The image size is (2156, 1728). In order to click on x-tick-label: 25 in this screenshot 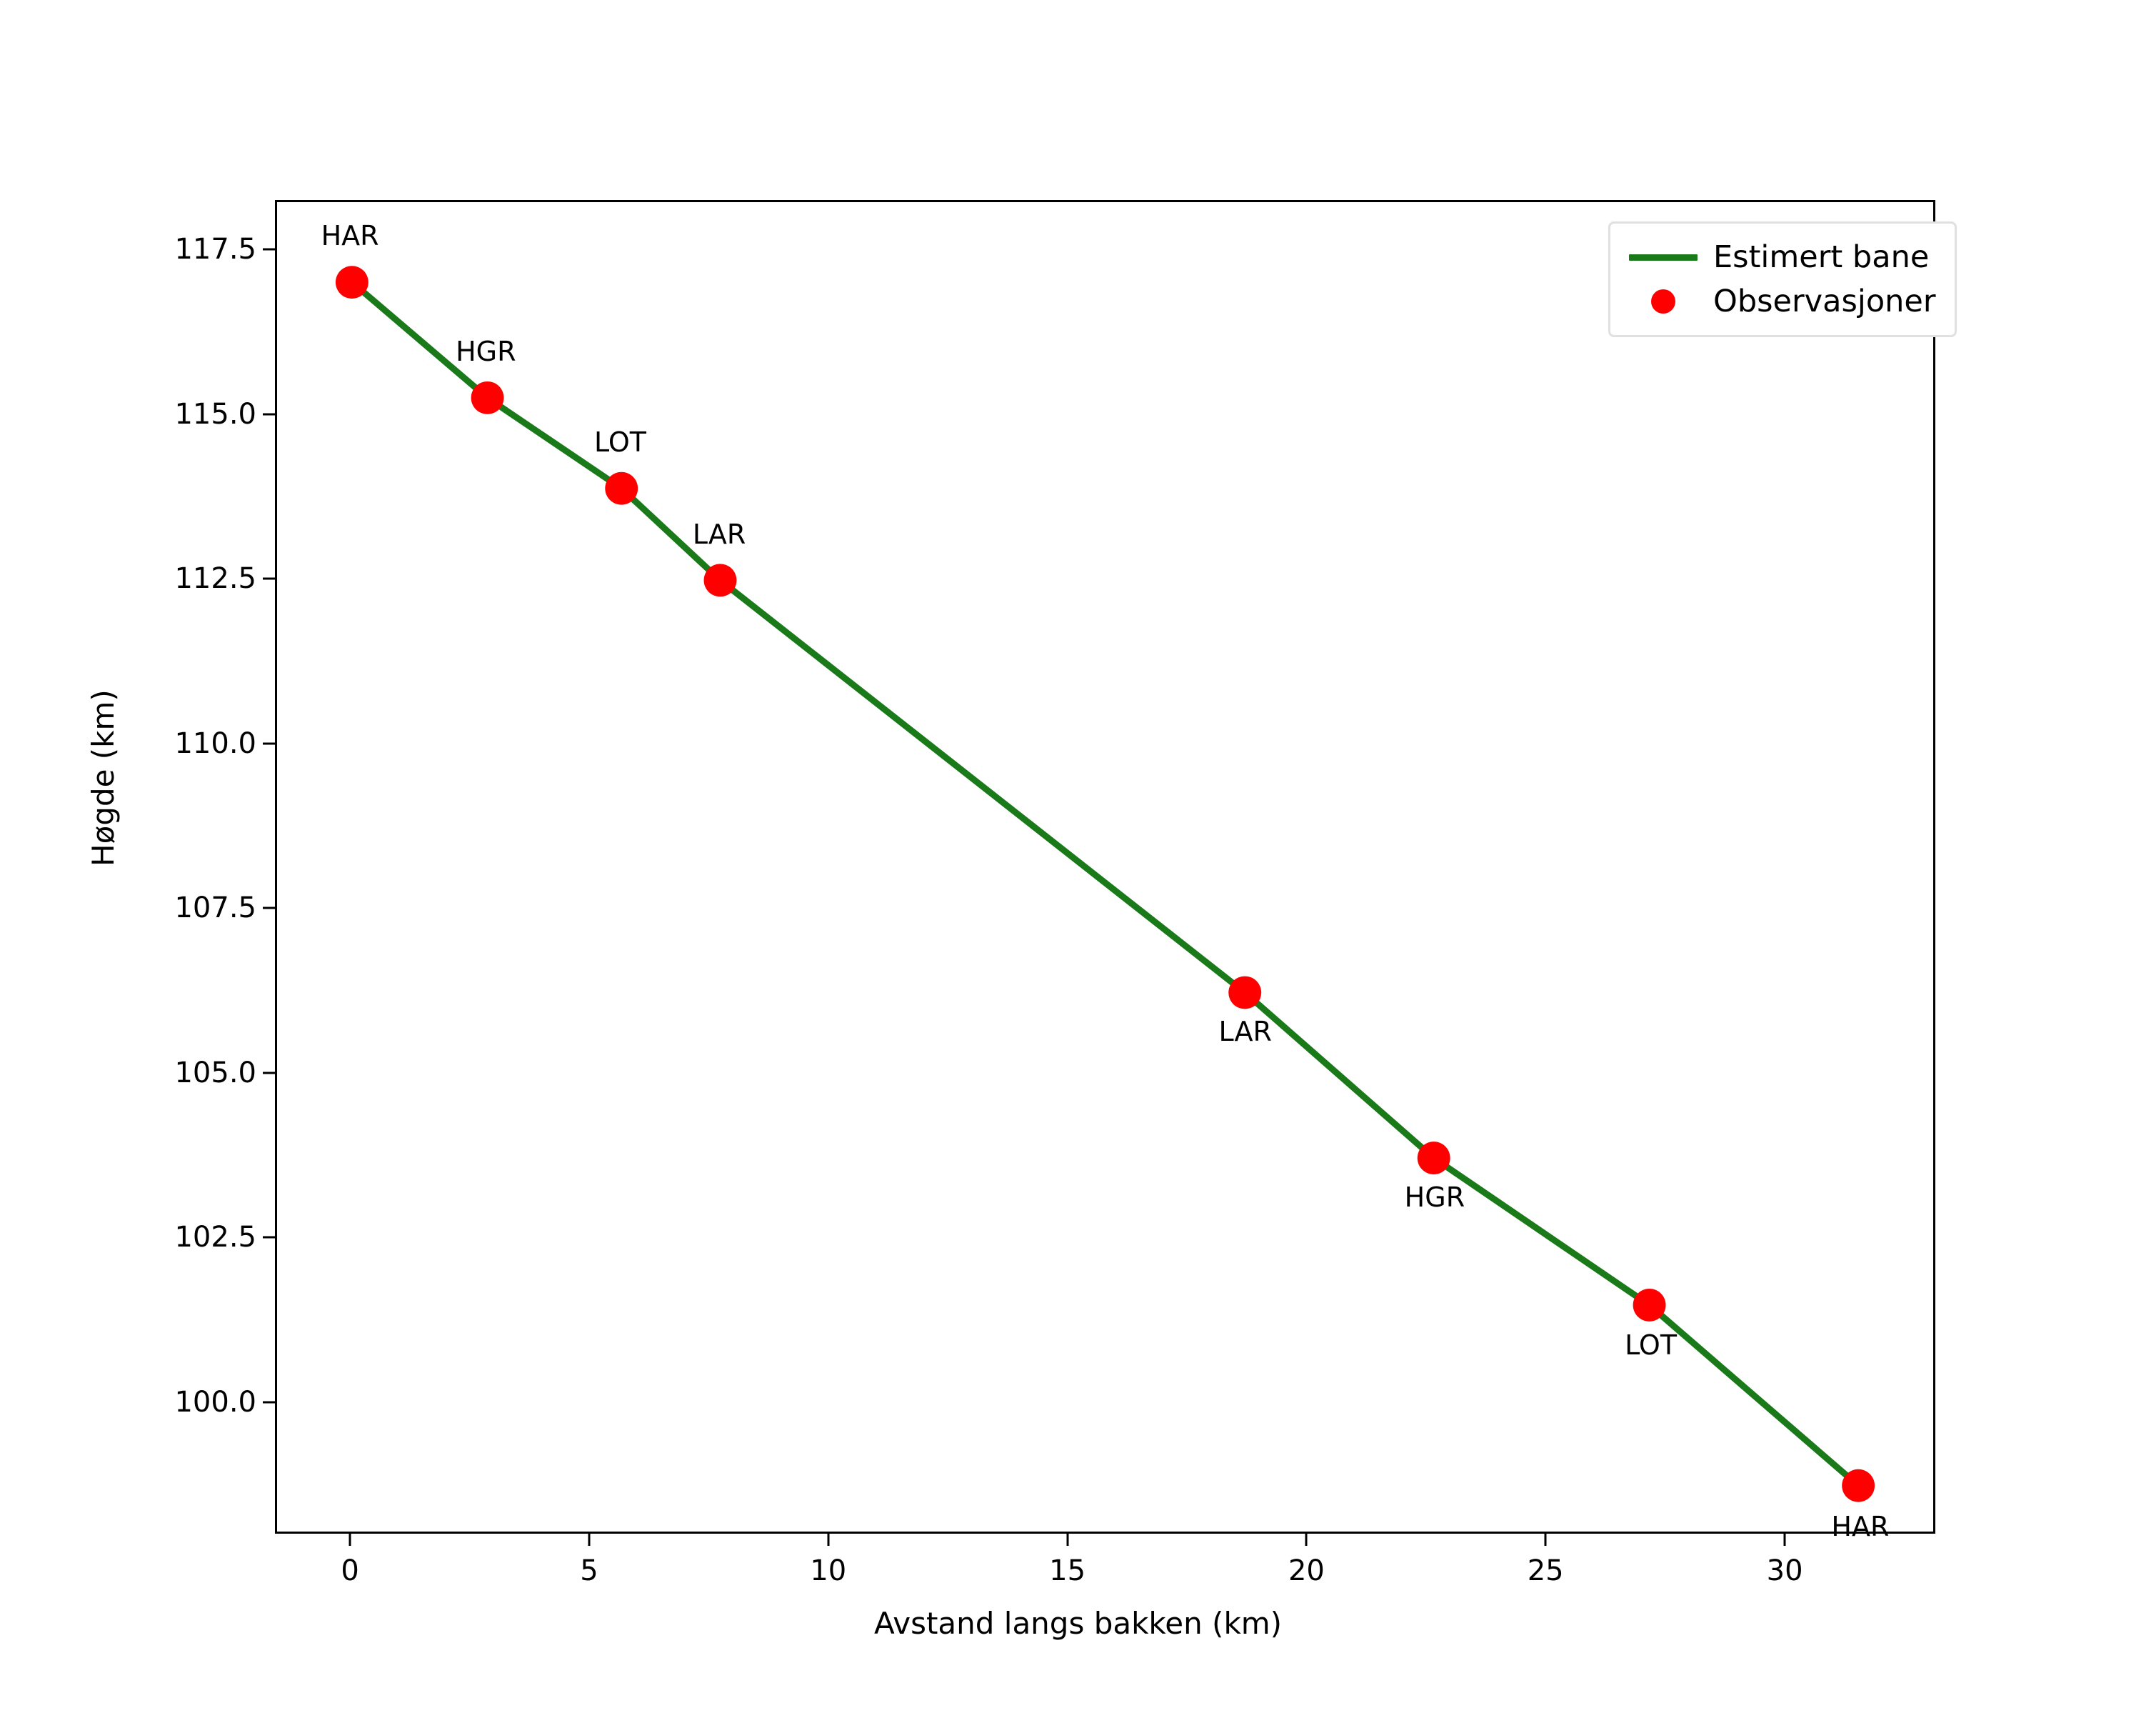, I will do `click(1546, 1570)`.